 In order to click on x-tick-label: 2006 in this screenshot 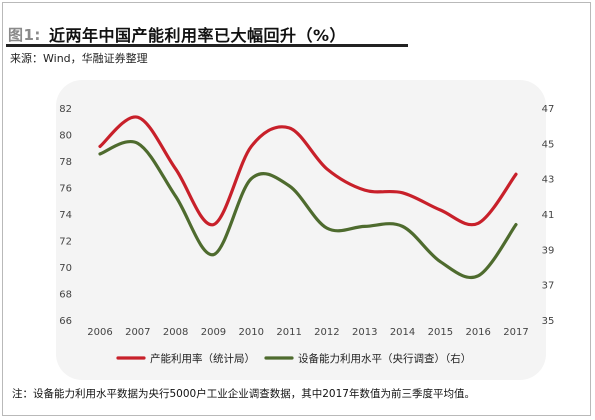, I will do `click(99, 332)`.